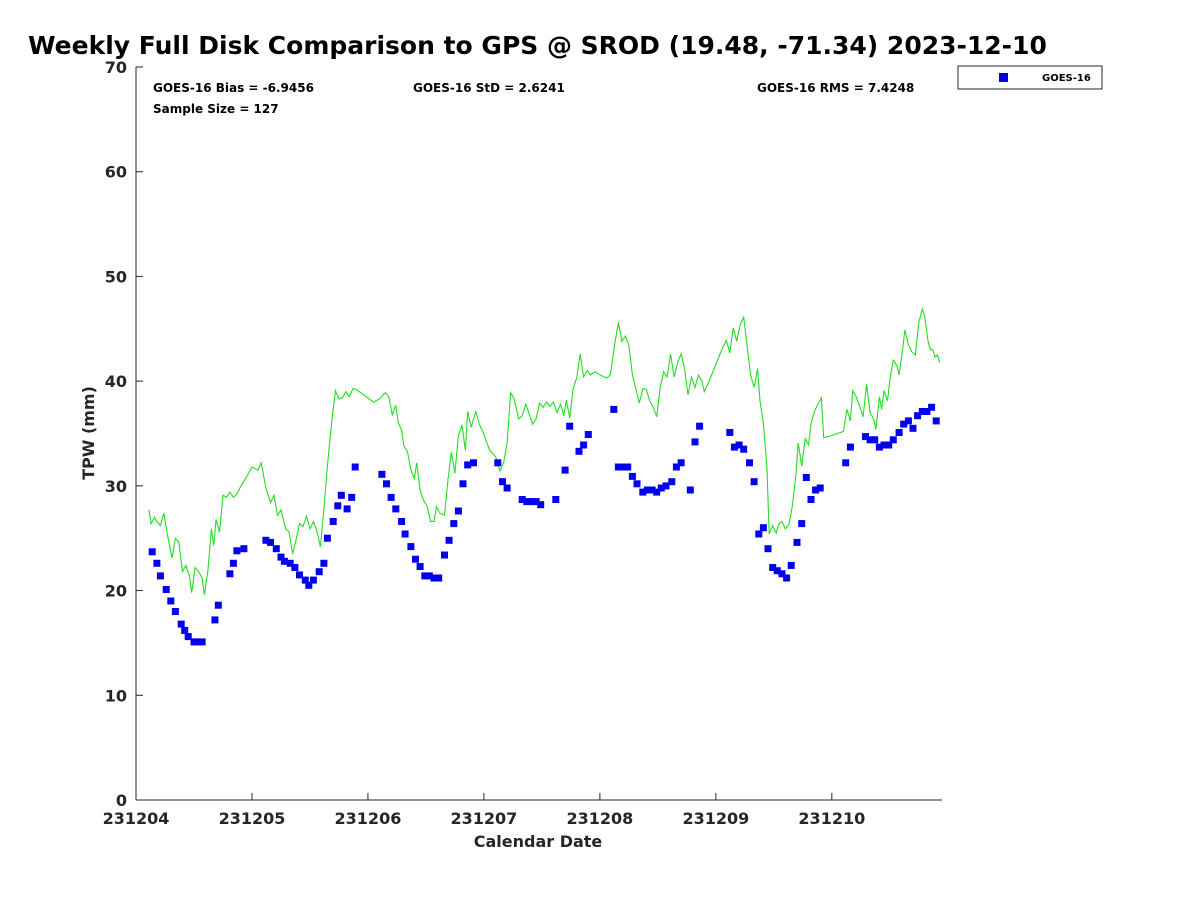 Image resolution: width=1200 pixels, height=900 pixels. Describe the element at coordinates (1066, 78) in the screenshot. I see `legend-goes-16-label: GOES-16` at that location.